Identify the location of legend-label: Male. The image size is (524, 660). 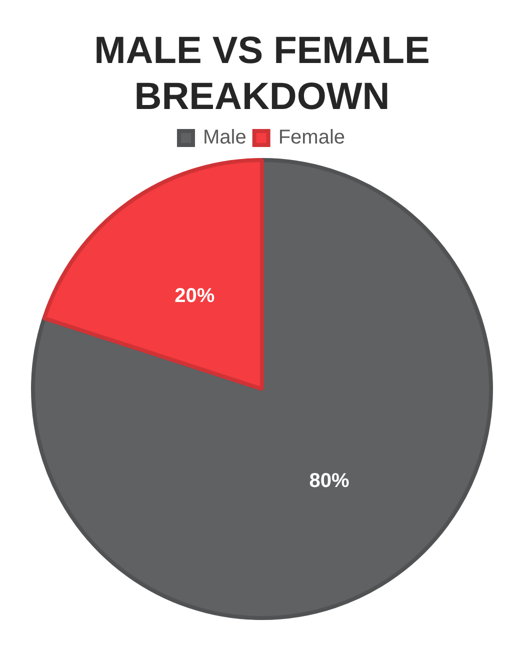
(224, 137).